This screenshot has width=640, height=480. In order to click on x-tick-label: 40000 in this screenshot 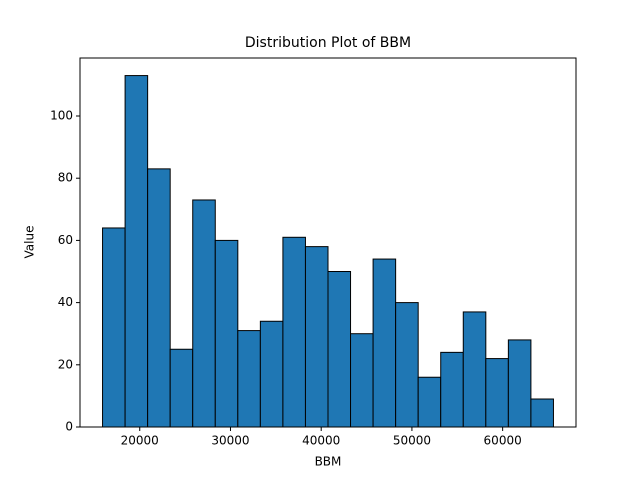, I will do `click(321, 441)`.